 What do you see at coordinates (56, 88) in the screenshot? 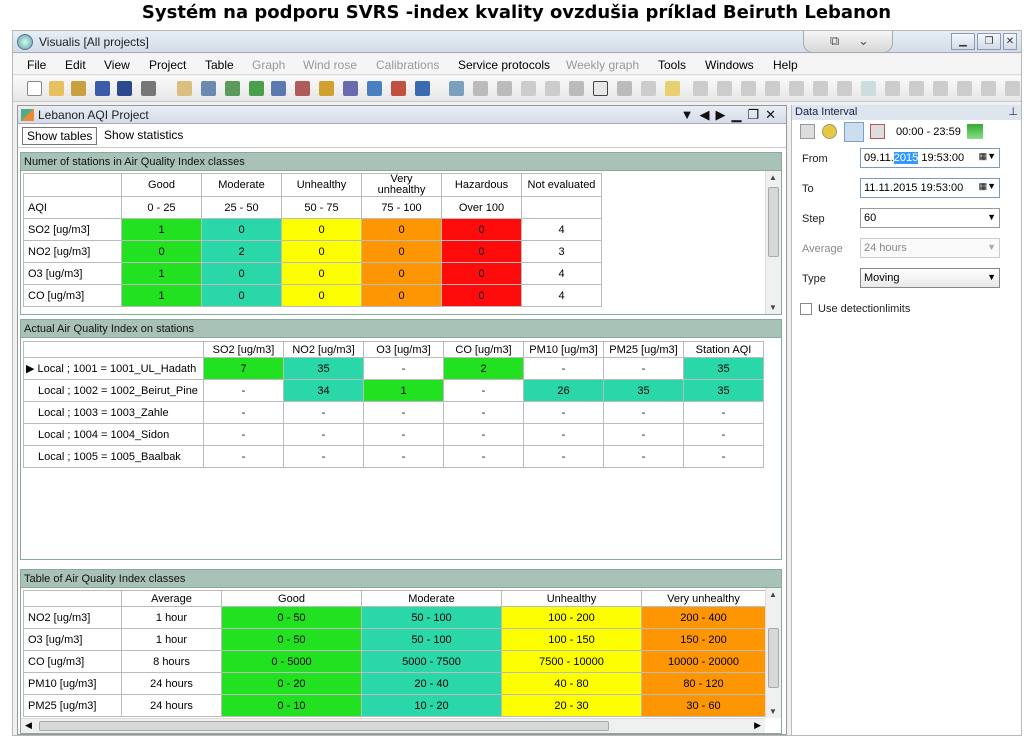
I see `open-icon` at bounding box center [56, 88].